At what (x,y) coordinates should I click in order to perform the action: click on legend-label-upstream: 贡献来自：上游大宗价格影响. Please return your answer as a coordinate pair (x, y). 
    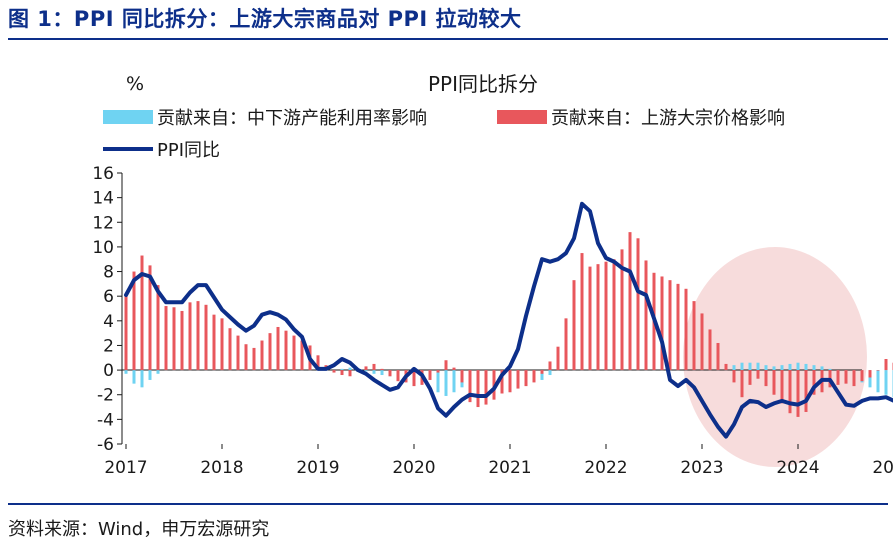
    Looking at the image, I should click on (668, 118).